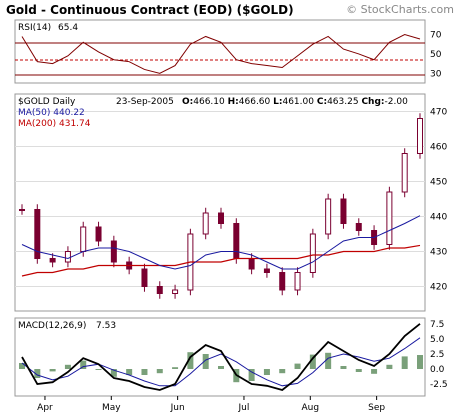 This screenshot has width=460, height=414. What do you see at coordinates (277, 102) in the screenshot?
I see `low-label: L:` at bounding box center [277, 102].